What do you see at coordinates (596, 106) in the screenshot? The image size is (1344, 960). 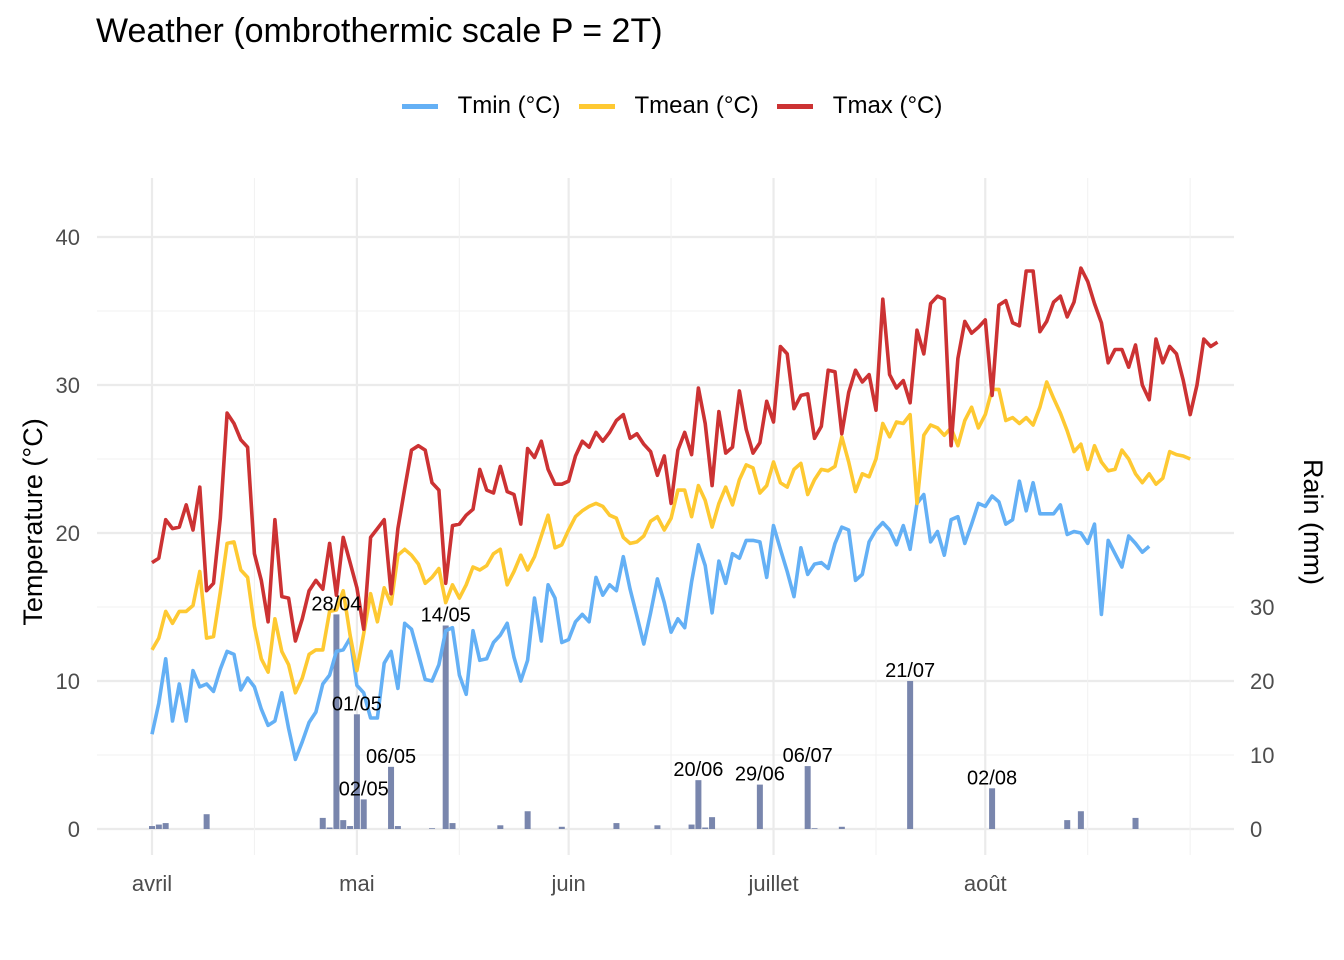 I see `legend-swatch-tmean` at bounding box center [596, 106].